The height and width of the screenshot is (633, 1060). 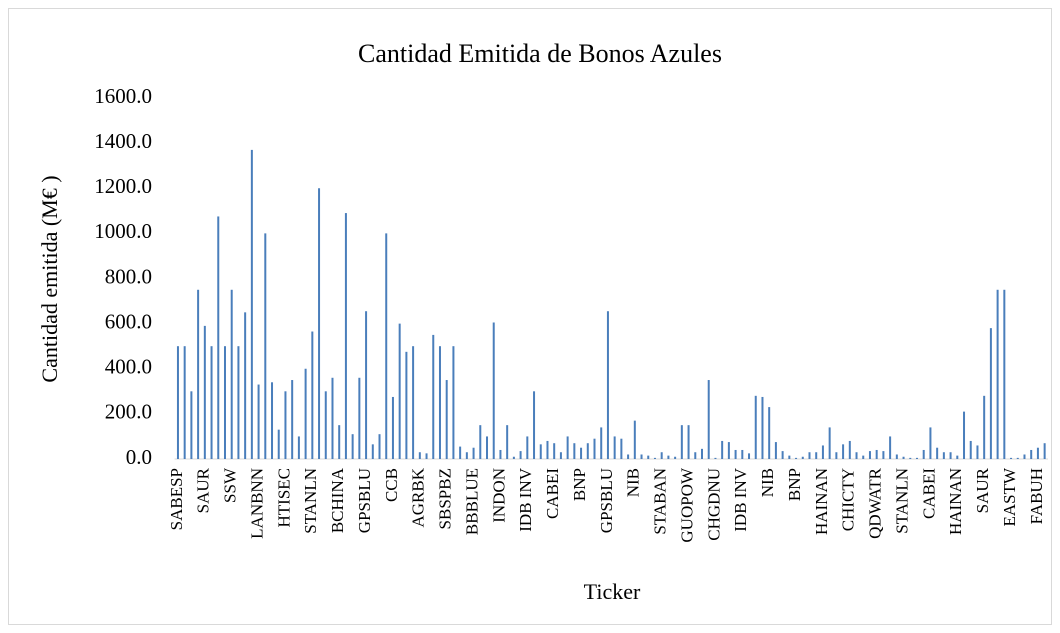 What do you see at coordinates (337, 500) in the screenshot?
I see `x-tick-label: BCHINA` at bounding box center [337, 500].